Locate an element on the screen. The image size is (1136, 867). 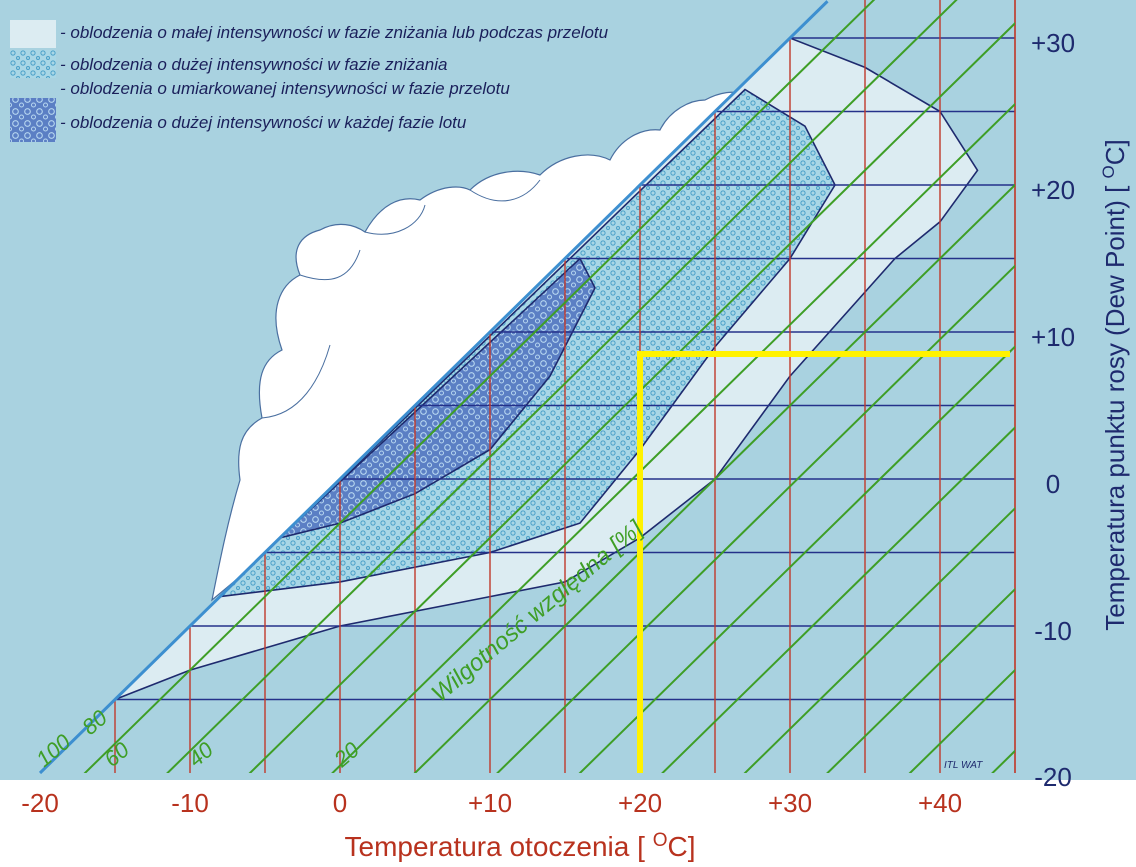
x-tick-label: +10 is located at coordinates (490, 803).